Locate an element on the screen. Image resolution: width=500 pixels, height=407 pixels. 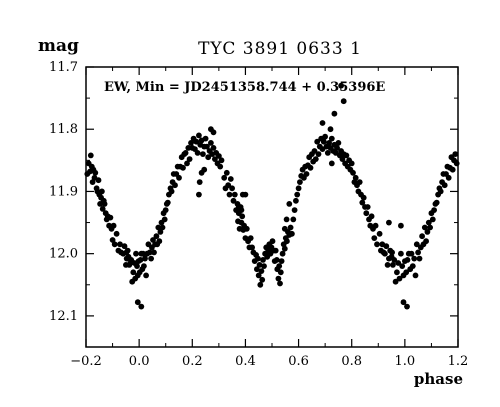
ephemeris-annotation: EW, Min = JD2451358.744 + 0.35396E is located at coordinates (244, 87).